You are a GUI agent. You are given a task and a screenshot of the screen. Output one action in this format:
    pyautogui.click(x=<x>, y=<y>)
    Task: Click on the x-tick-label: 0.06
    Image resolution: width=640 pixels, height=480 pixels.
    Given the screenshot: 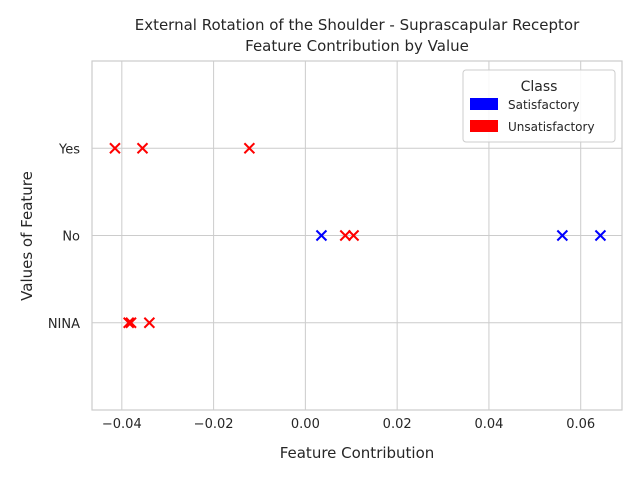 What is the action you would take?
    pyautogui.click(x=580, y=424)
    